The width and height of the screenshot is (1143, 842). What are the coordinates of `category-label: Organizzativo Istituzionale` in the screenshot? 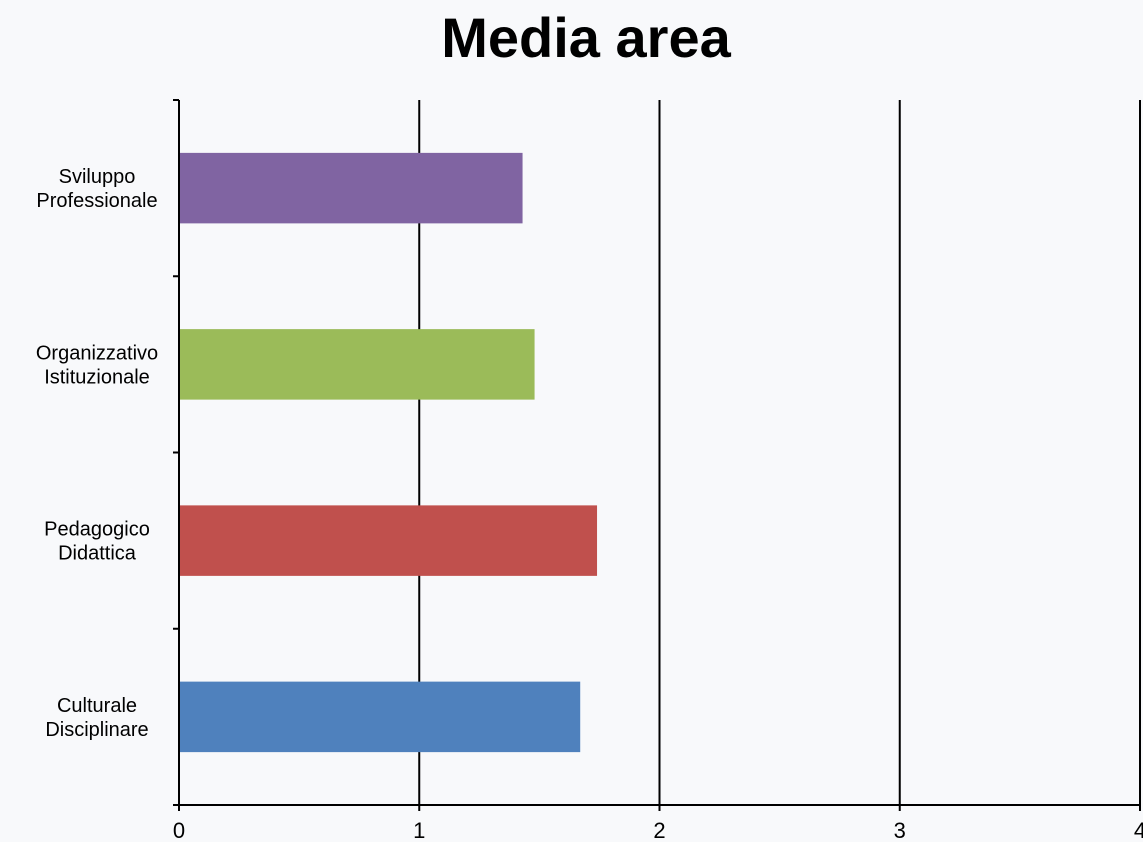 It's located at (97, 365).